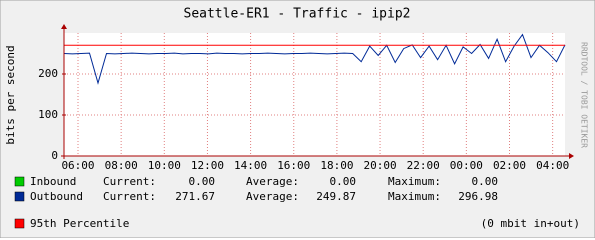 The height and width of the screenshot is (240, 595). Describe the element at coordinates (379, 165) in the screenshot. I see `x-tick-label: 20:00` at that location.